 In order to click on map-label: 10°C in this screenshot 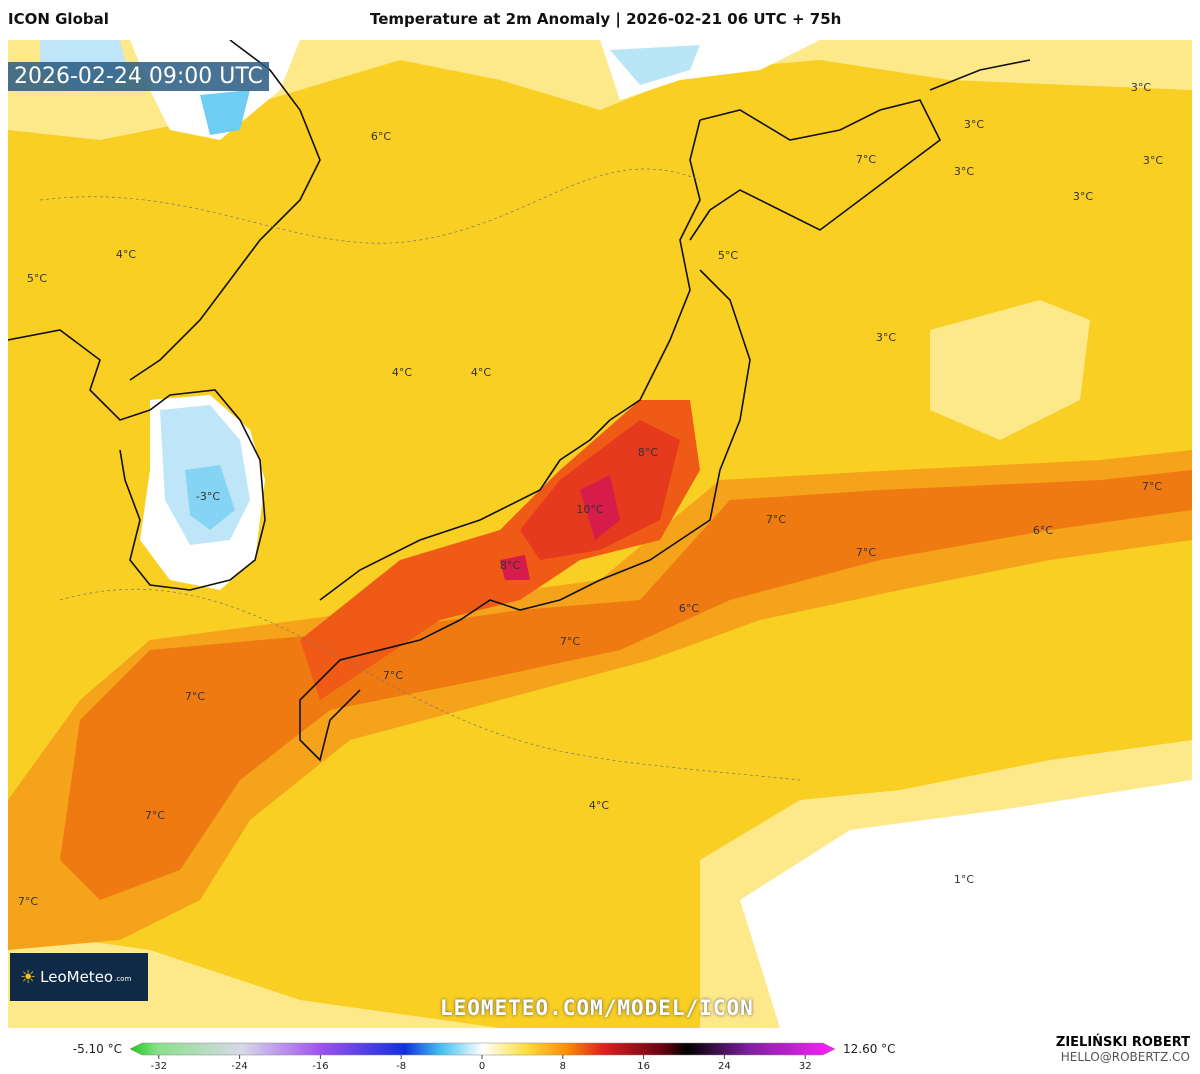, I will do `click(589, 509)`.